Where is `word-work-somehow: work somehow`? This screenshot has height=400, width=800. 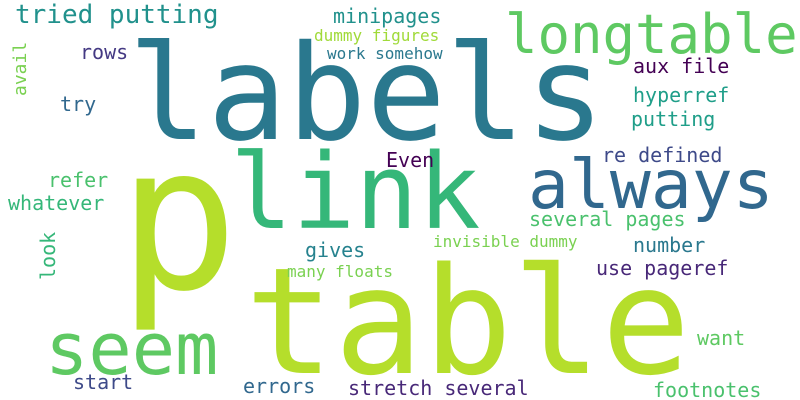 word-work-somehow: work somehow is located at coordinates (385, 53).